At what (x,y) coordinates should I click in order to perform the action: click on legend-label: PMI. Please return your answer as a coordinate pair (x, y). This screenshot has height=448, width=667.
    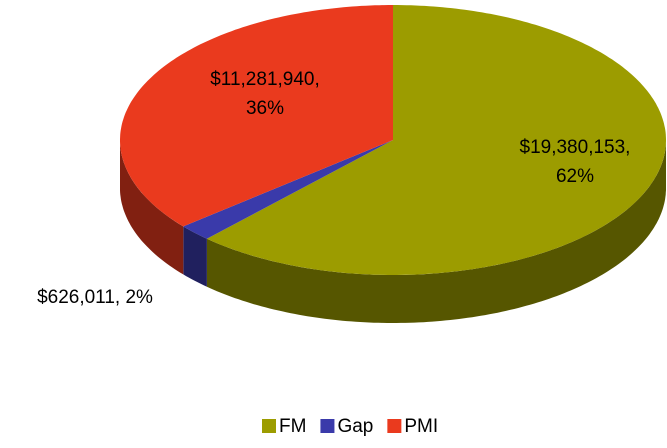
    Looking at the image, I should click on (421, 426).